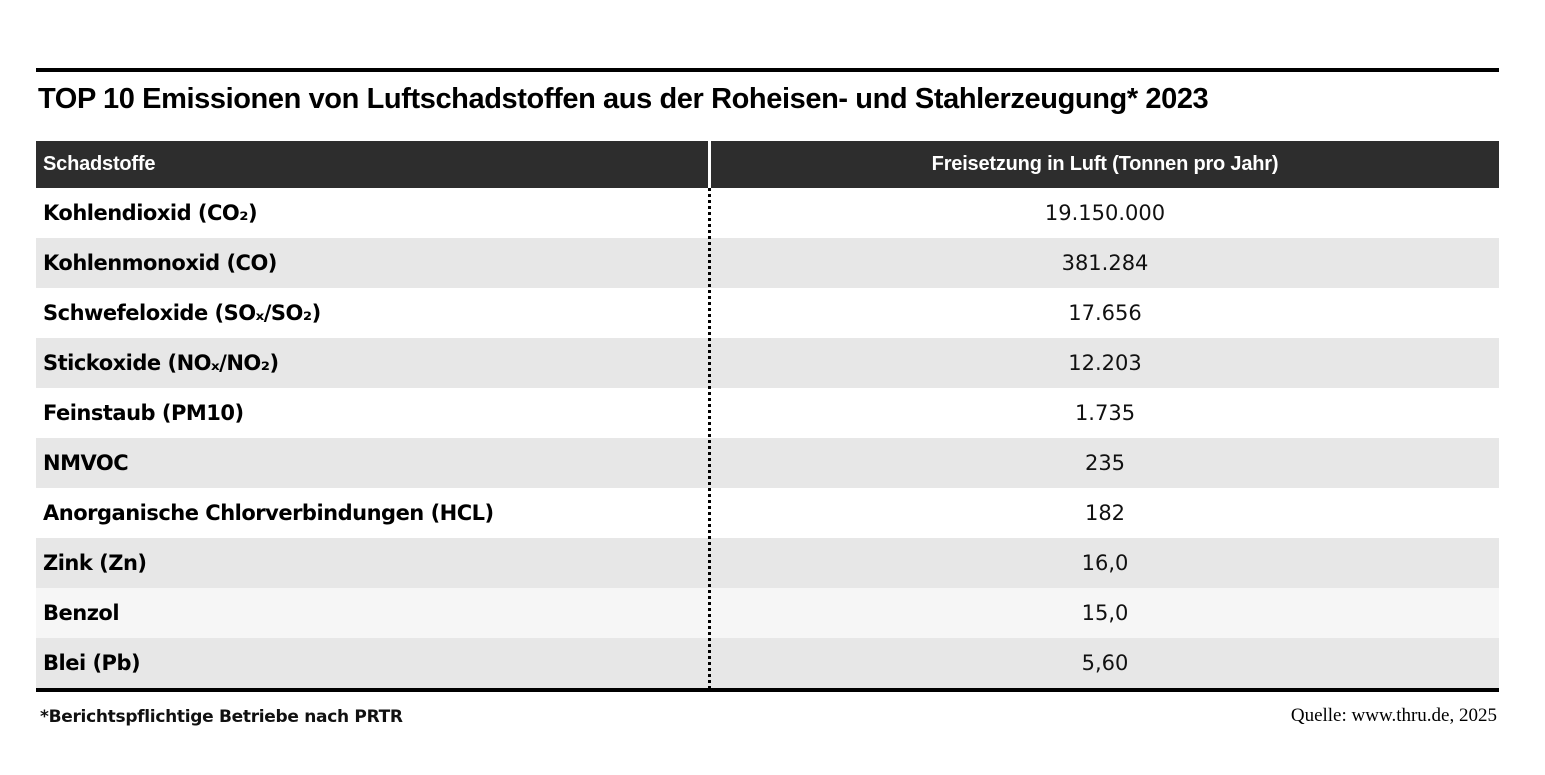  What do you see at coordinates (1105, 263) in the screenshot?
I see `emission-value: 381.284` at bounding box center [1105, 263].